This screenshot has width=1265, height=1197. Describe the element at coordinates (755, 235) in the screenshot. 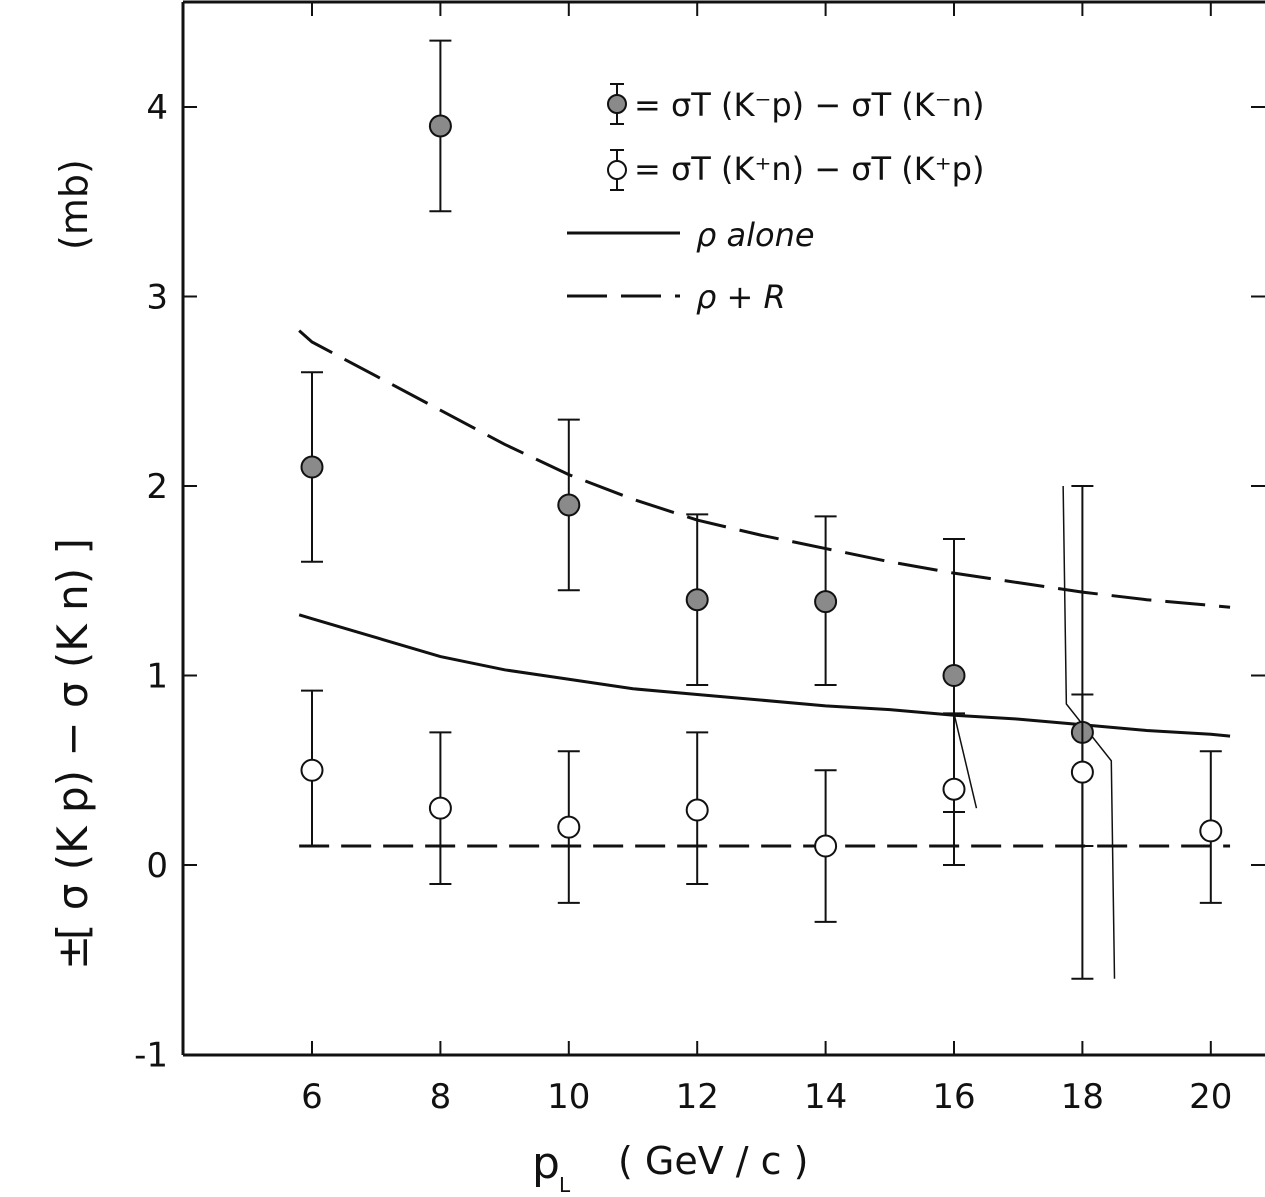

I see `legend-label-rho-alone: ρ alone` at that location.